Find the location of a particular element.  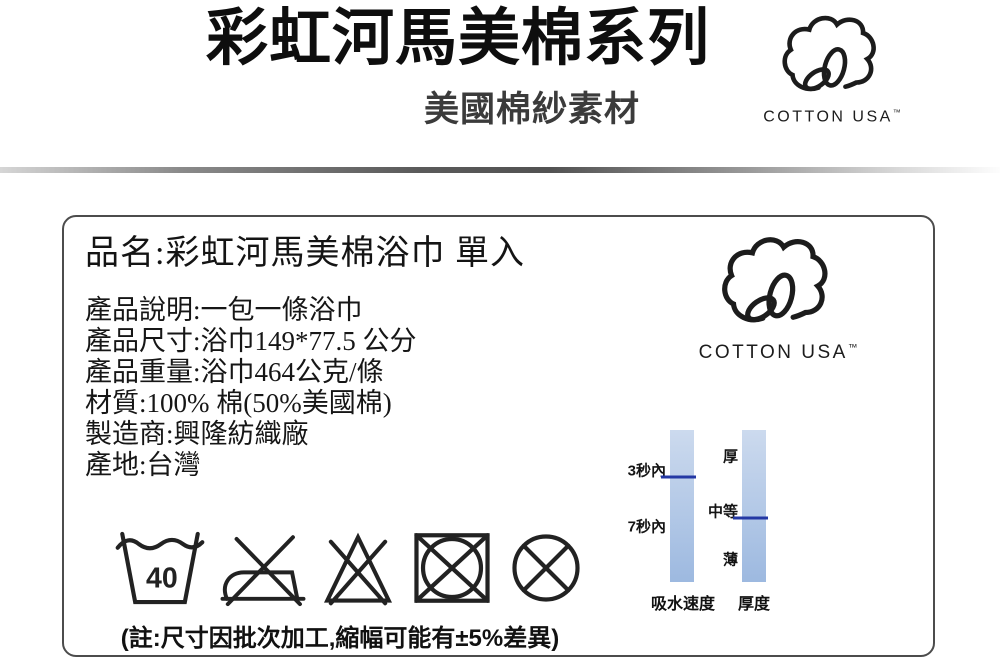

chart-axis-label: 厚度 is located at coordinates (753, 604).